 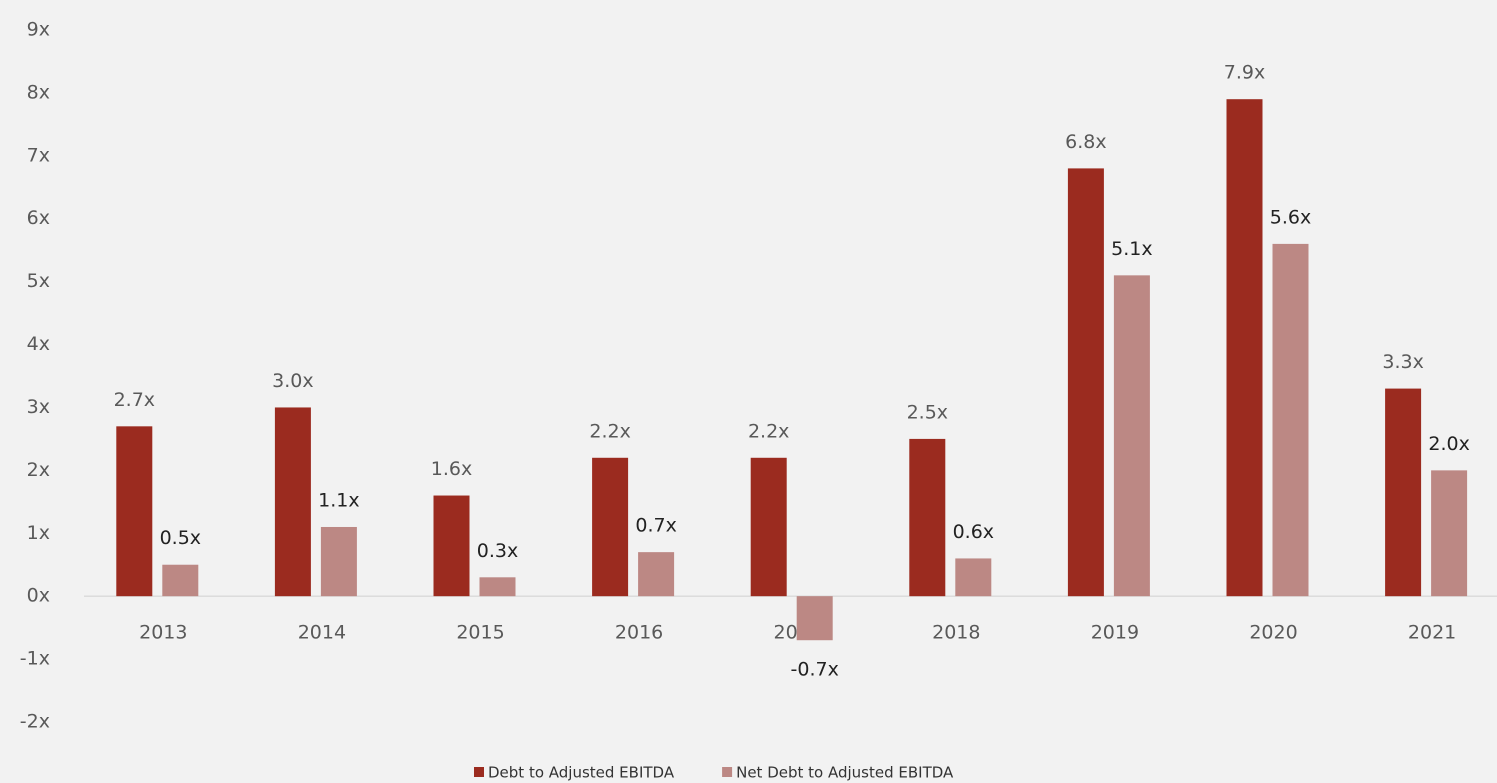 What do you see at coordinates (322, 633) in the screenshot?
I see `x-tick-label: 2014` at bounding box center [322, 633].